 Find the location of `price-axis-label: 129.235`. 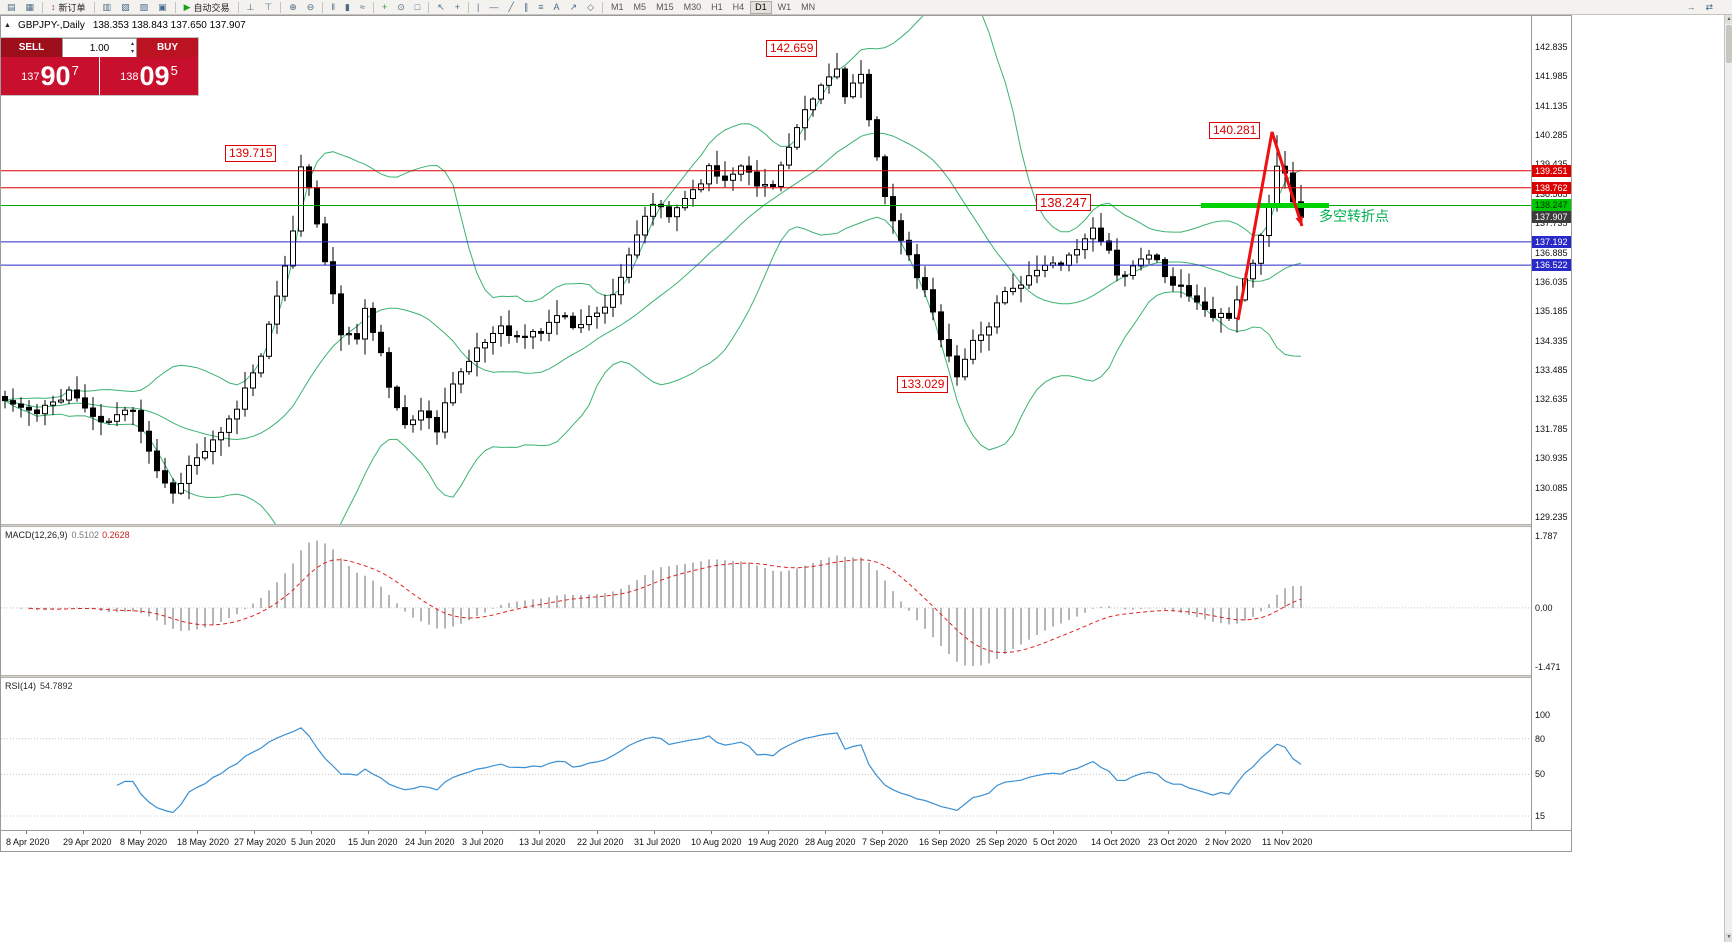

price-axis-label: 129.235 is located at coordinates (1551, 517).